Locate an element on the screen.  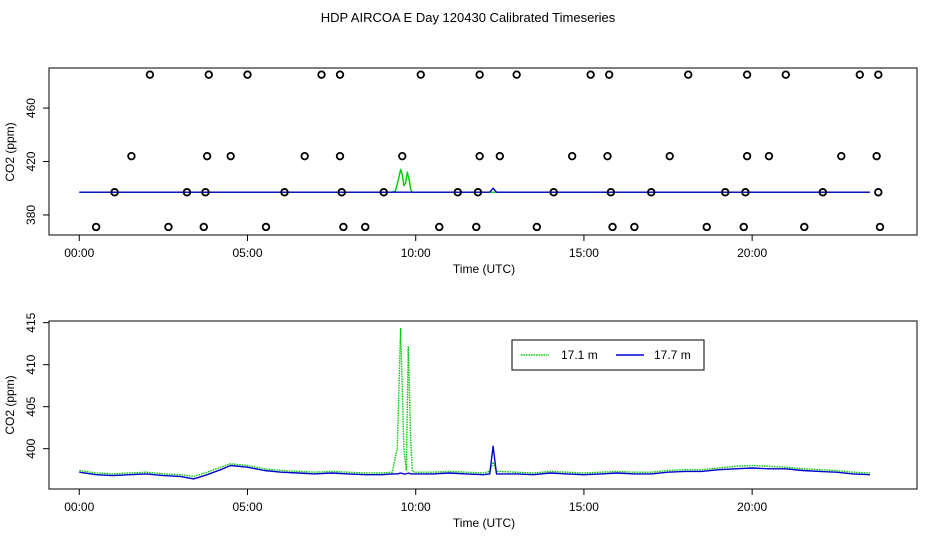
y-tick-label: 460 is located at coordinates (31, 108).